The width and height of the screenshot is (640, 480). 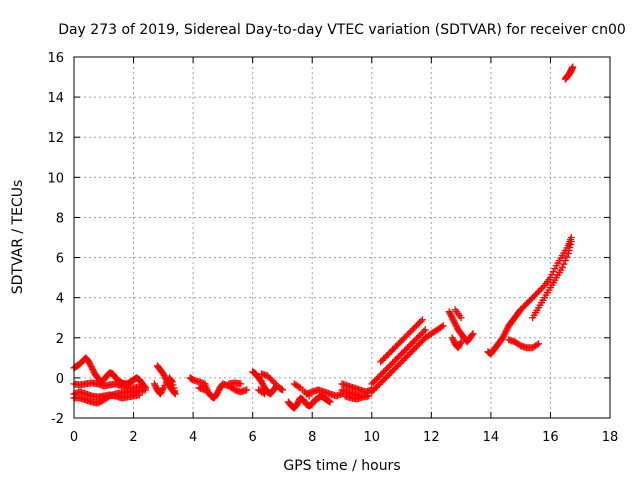 I want to click on x-tick-label: 10, so click(x=372, y=437).